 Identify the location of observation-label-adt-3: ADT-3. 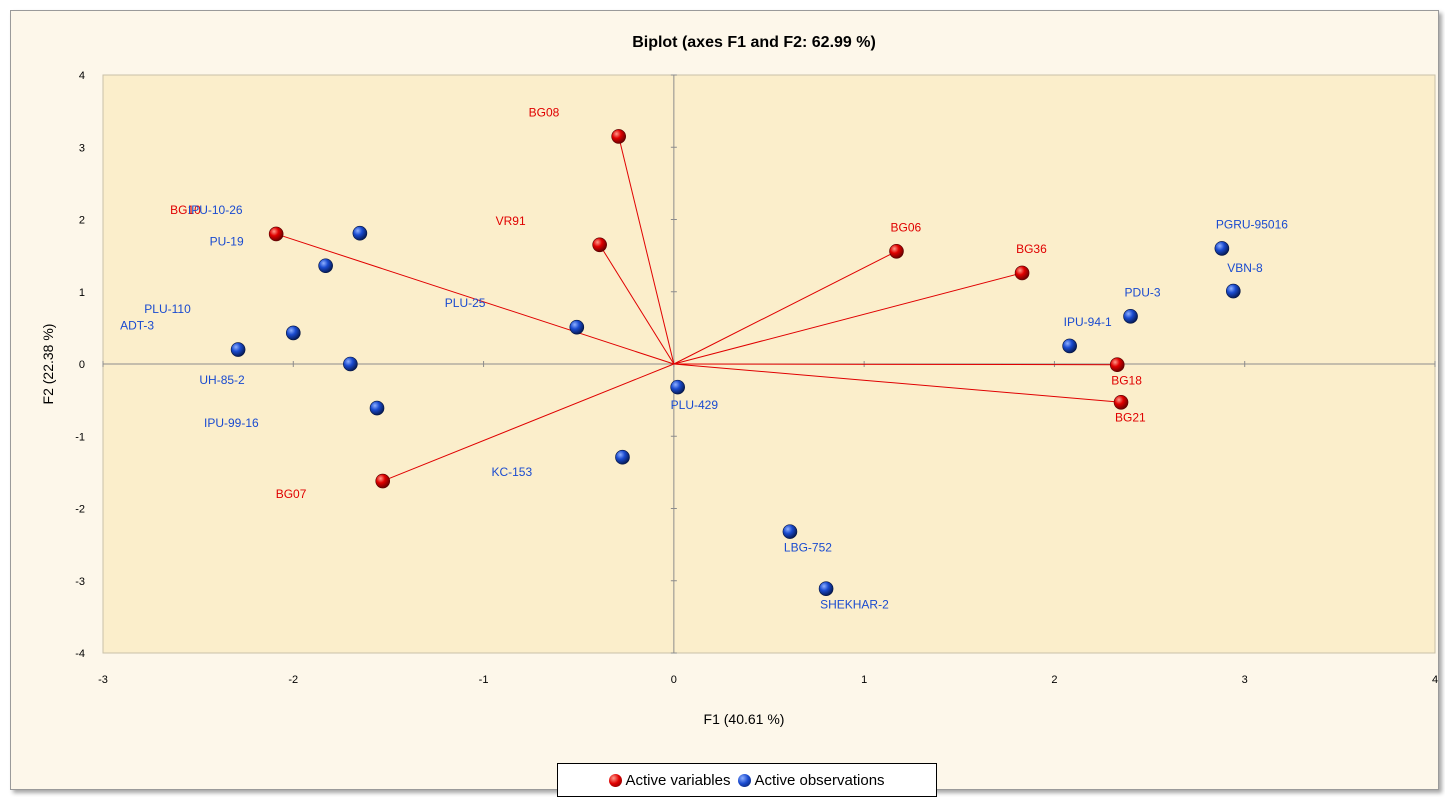
(137, 326).